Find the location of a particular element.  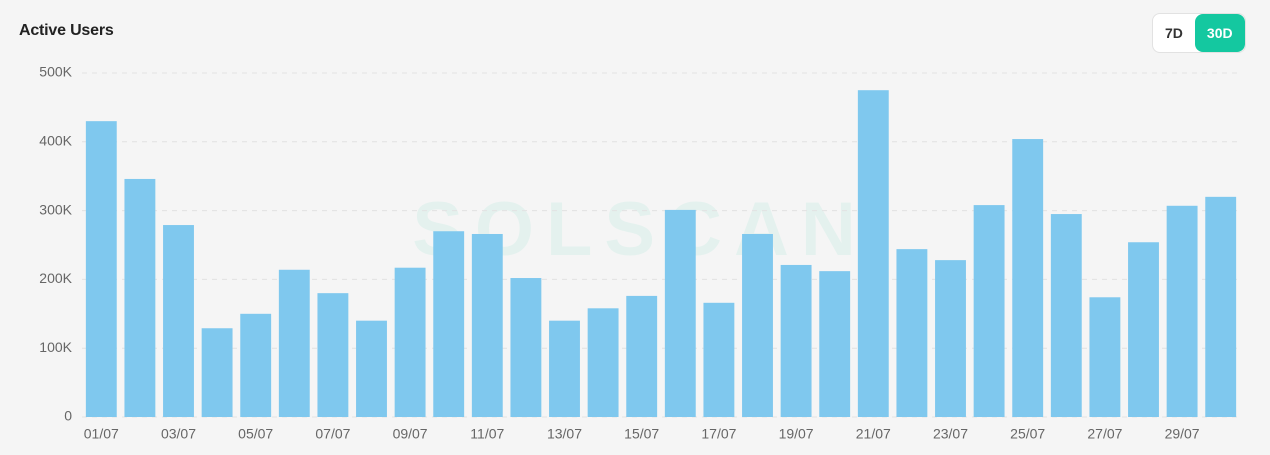

y-tick-label: 200K is located at coordinates (55, 278).